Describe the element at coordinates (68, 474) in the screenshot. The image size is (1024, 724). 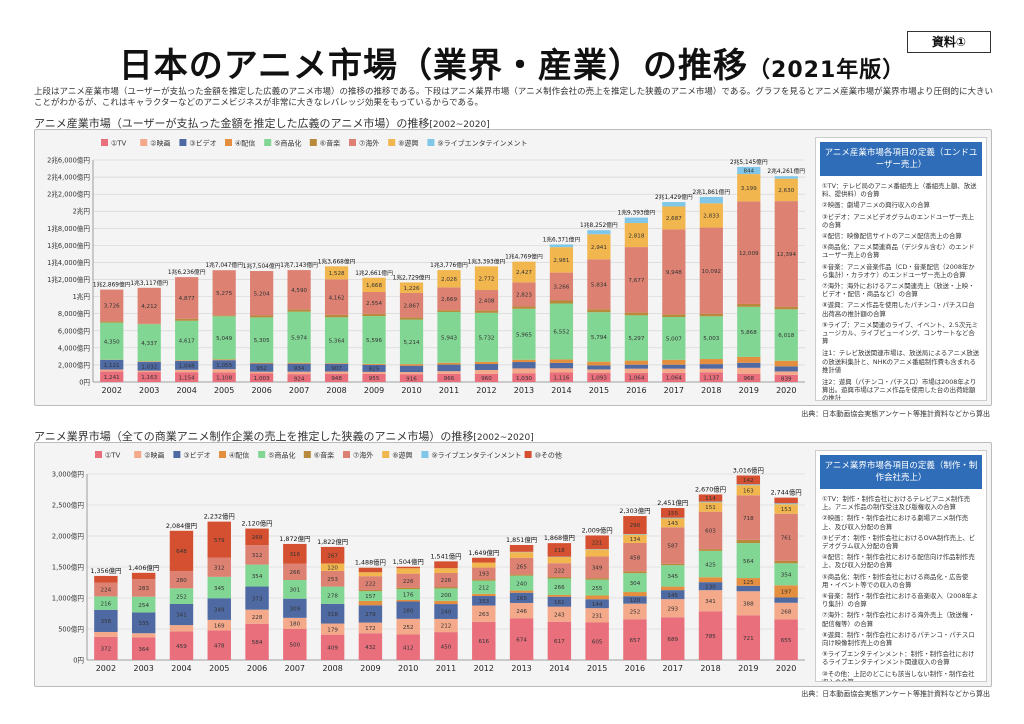
I see `y-tick-label: 3,000億円` at that location.